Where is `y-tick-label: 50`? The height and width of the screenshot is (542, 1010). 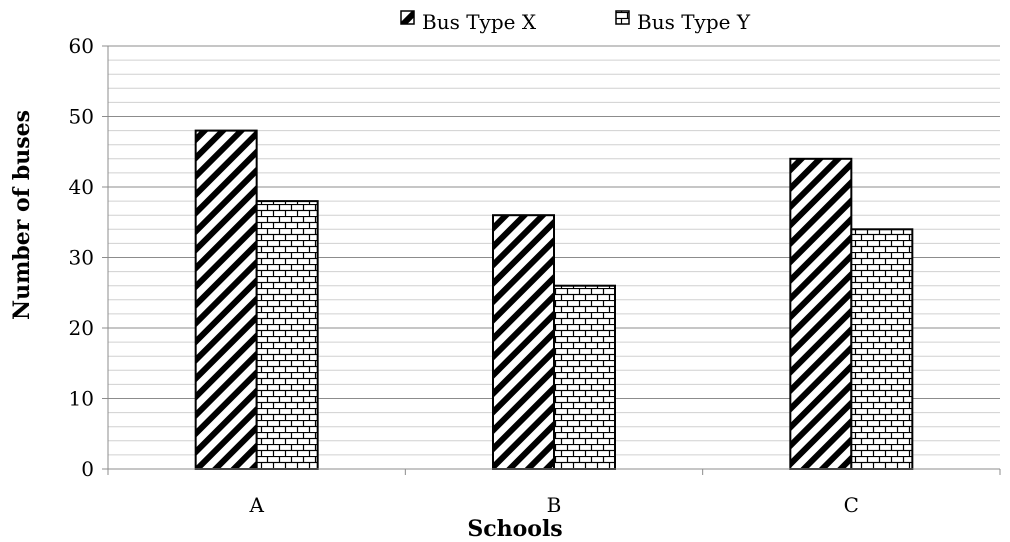
y-tick-label: 50 is located at coordinates (81, 117).